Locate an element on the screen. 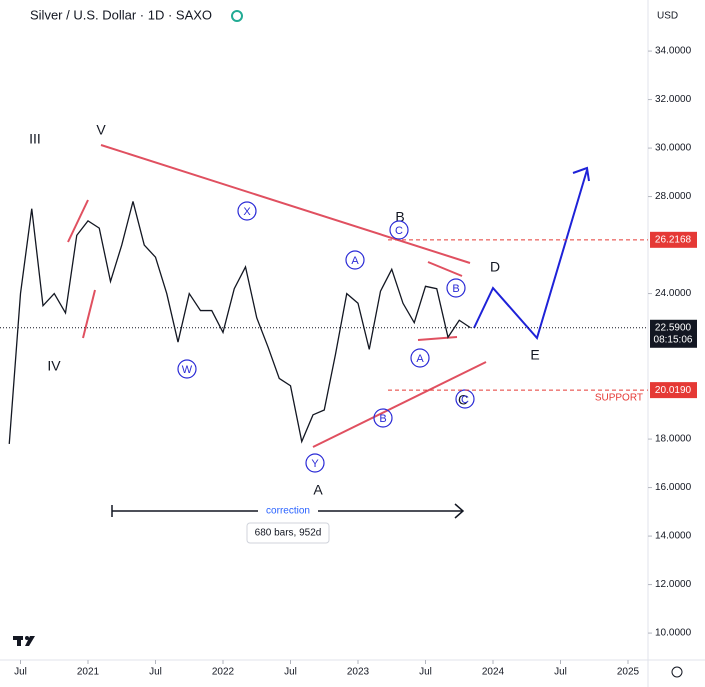 Image resolution: width=705 pixels, height=687 pixels. y-tick-label: 32.0000 is located at coordinates (673, 99).